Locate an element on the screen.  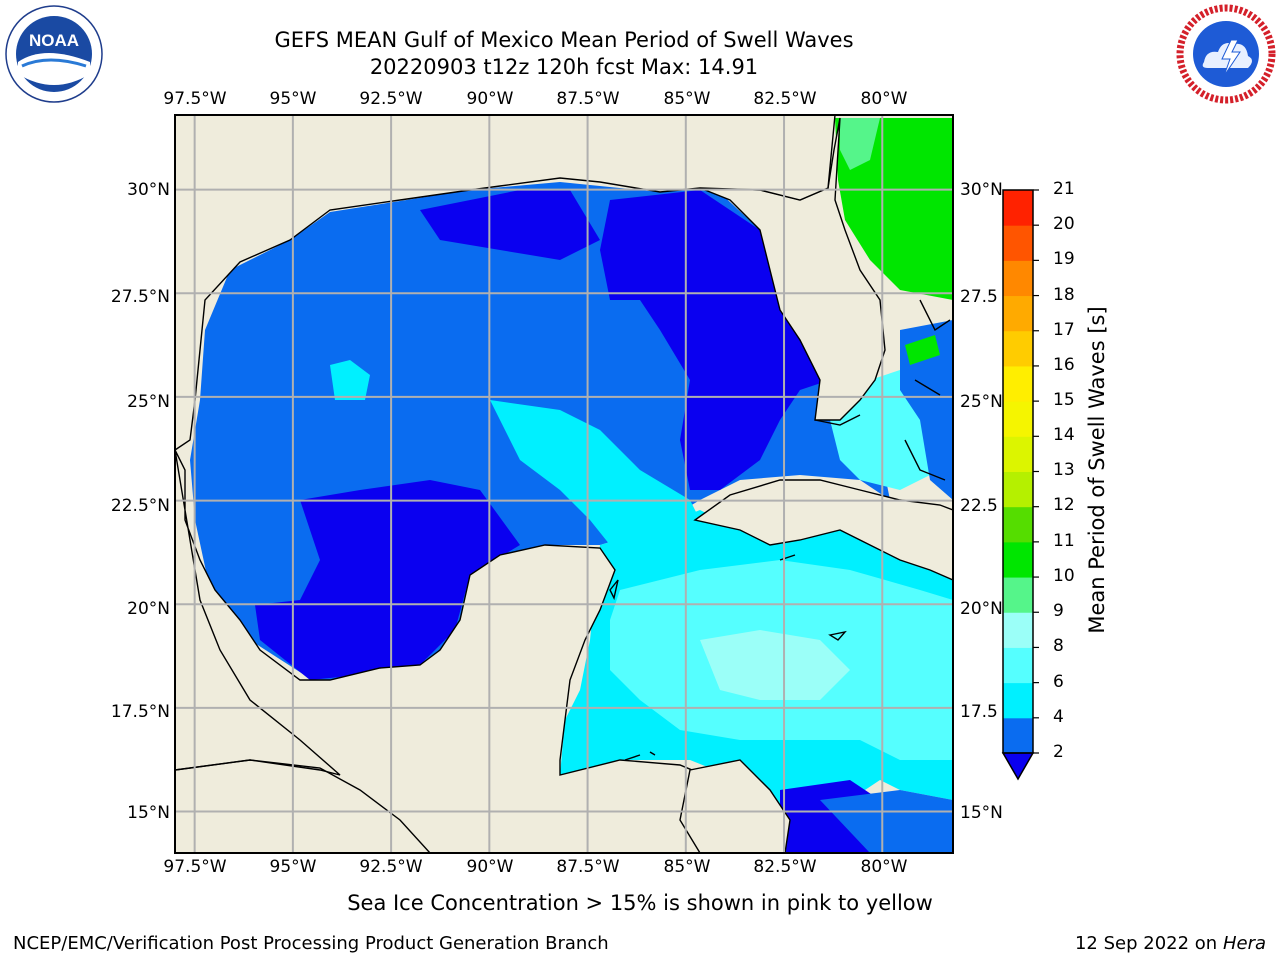
lon-tick-top: 92.5°W is located at coordinates (391, 99).